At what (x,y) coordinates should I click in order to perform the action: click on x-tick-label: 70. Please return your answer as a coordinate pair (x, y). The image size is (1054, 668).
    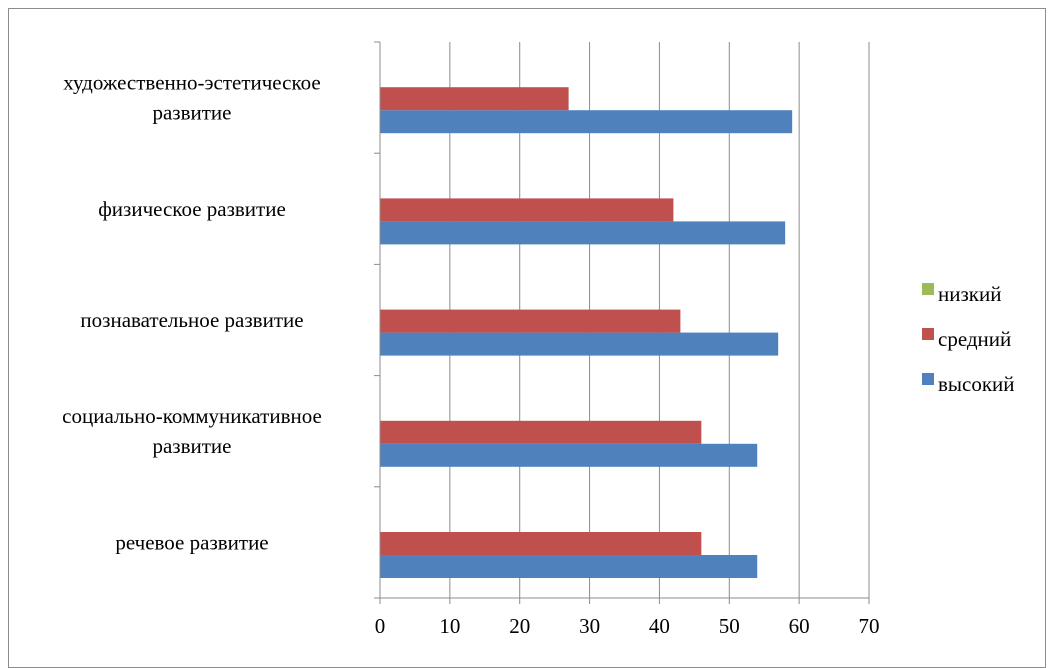
    Looking at the image, I should click on (869, 626).